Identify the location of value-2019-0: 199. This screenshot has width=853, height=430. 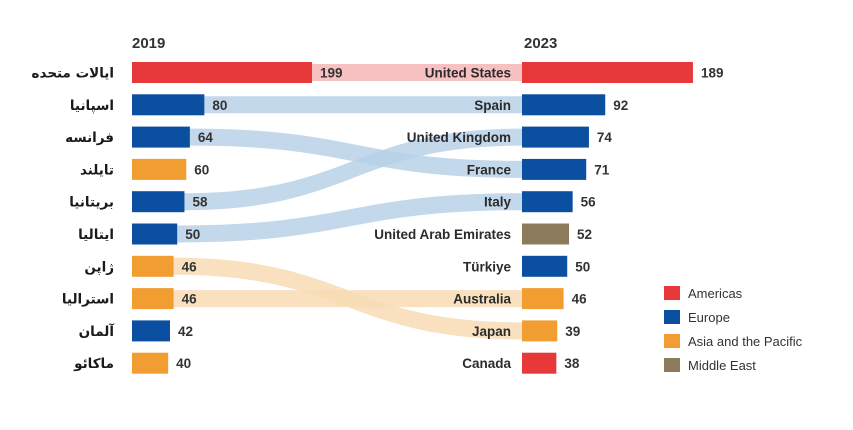
(331, 73).